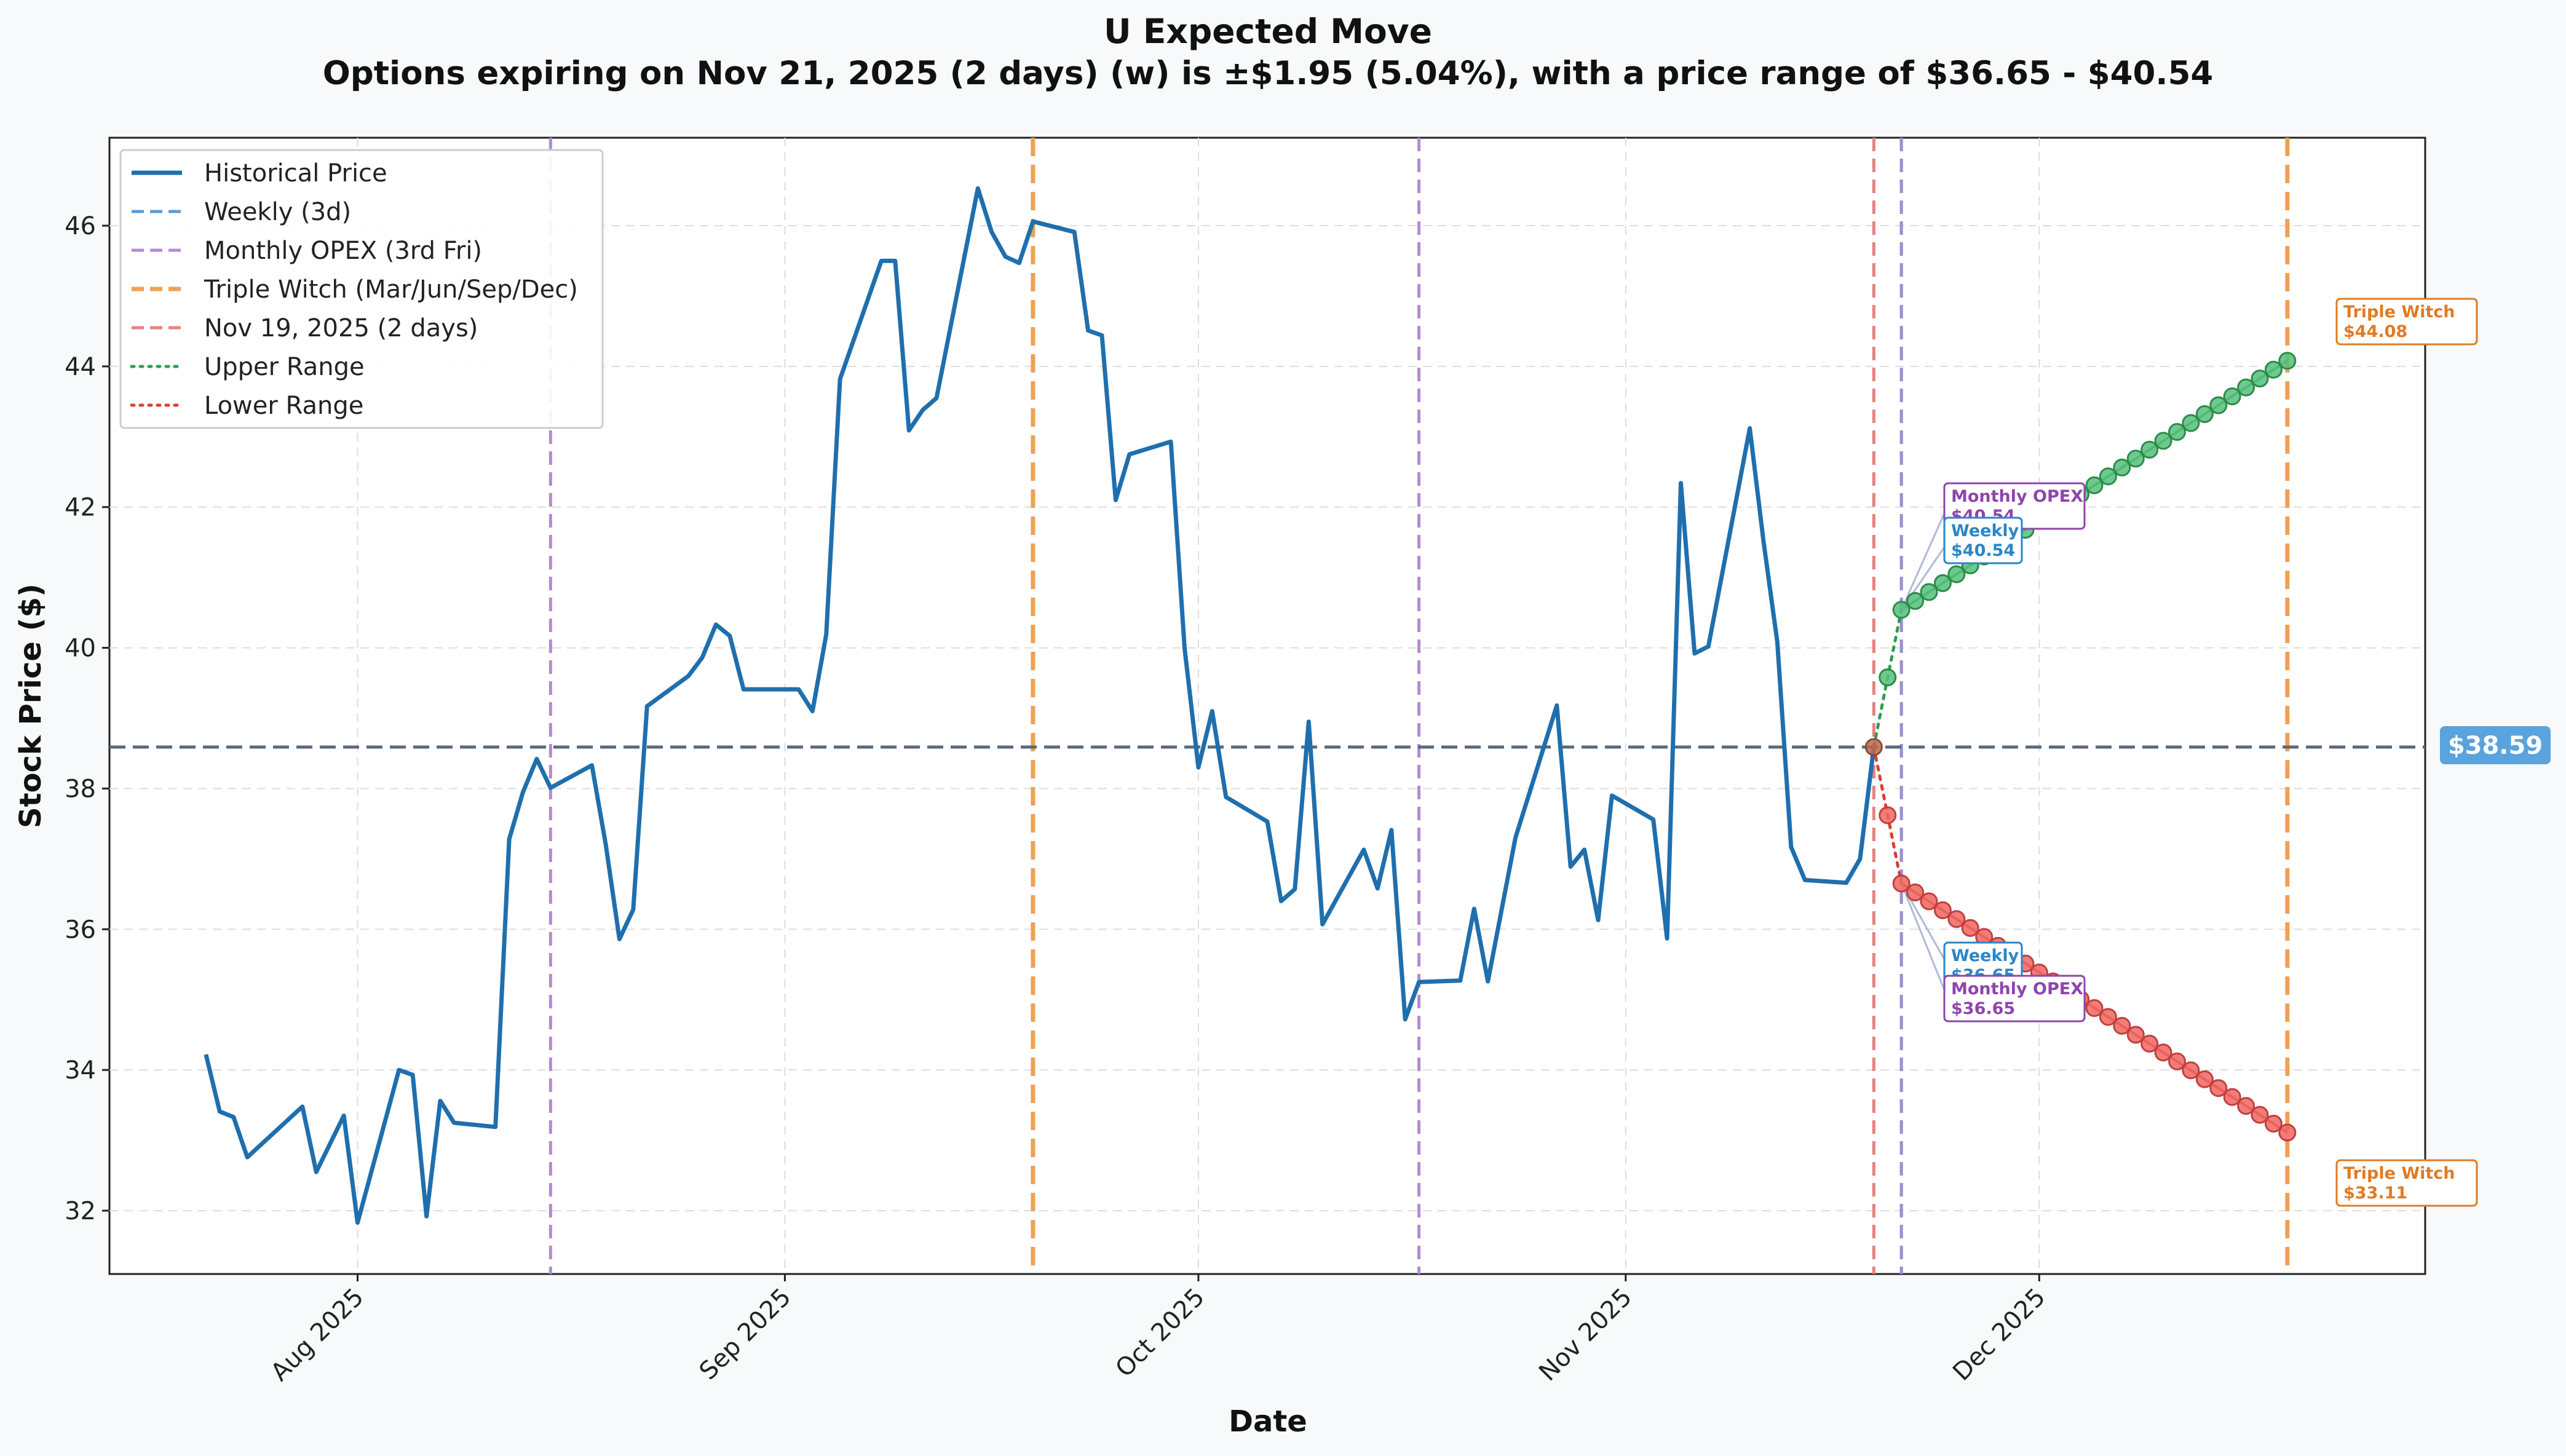  Describe the element at coordinates (80, 649) in the screenshot. I see `y-tick-label: 40` at that location.